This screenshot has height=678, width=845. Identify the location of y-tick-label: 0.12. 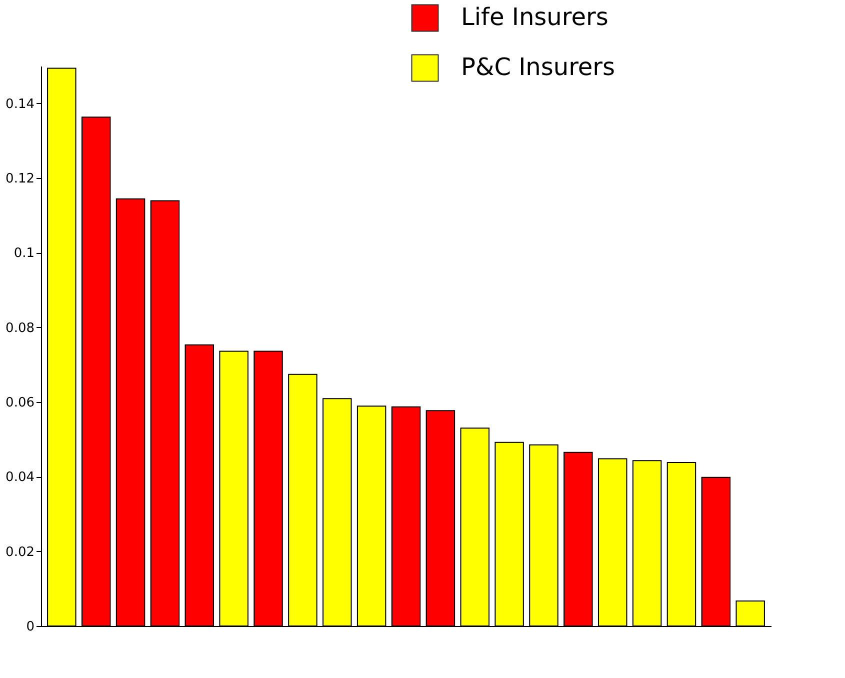
(20, 179).